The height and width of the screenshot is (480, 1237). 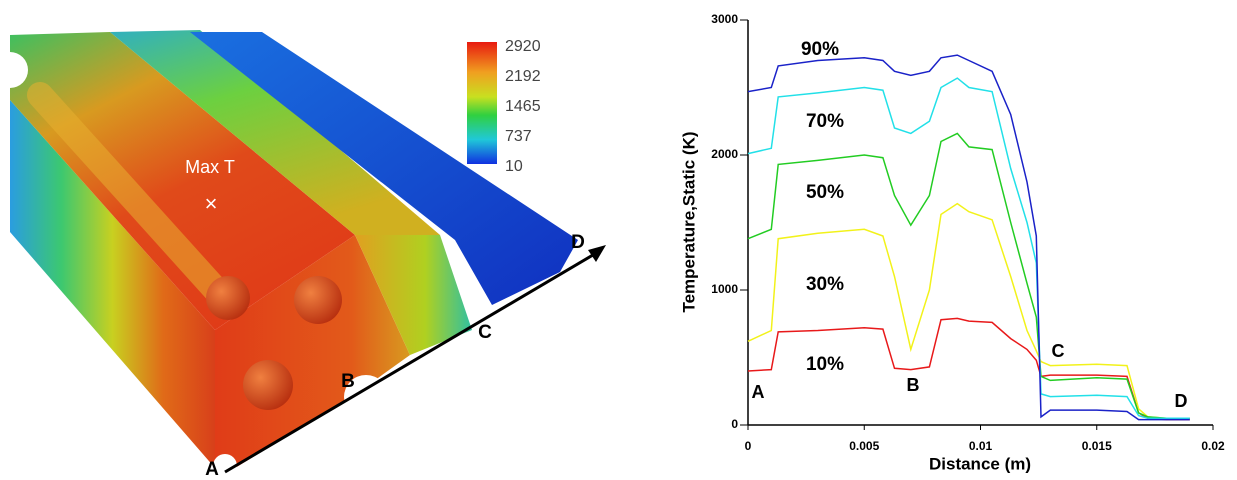 I want to click on x-tick-label: 0.005, so click(x=864, y=446).